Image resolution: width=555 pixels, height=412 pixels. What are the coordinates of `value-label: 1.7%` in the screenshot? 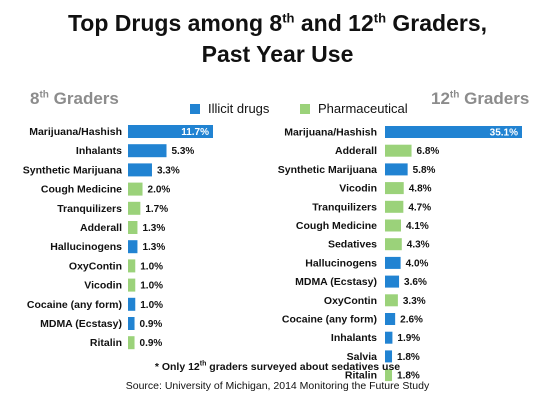 It's located at (156, 209).